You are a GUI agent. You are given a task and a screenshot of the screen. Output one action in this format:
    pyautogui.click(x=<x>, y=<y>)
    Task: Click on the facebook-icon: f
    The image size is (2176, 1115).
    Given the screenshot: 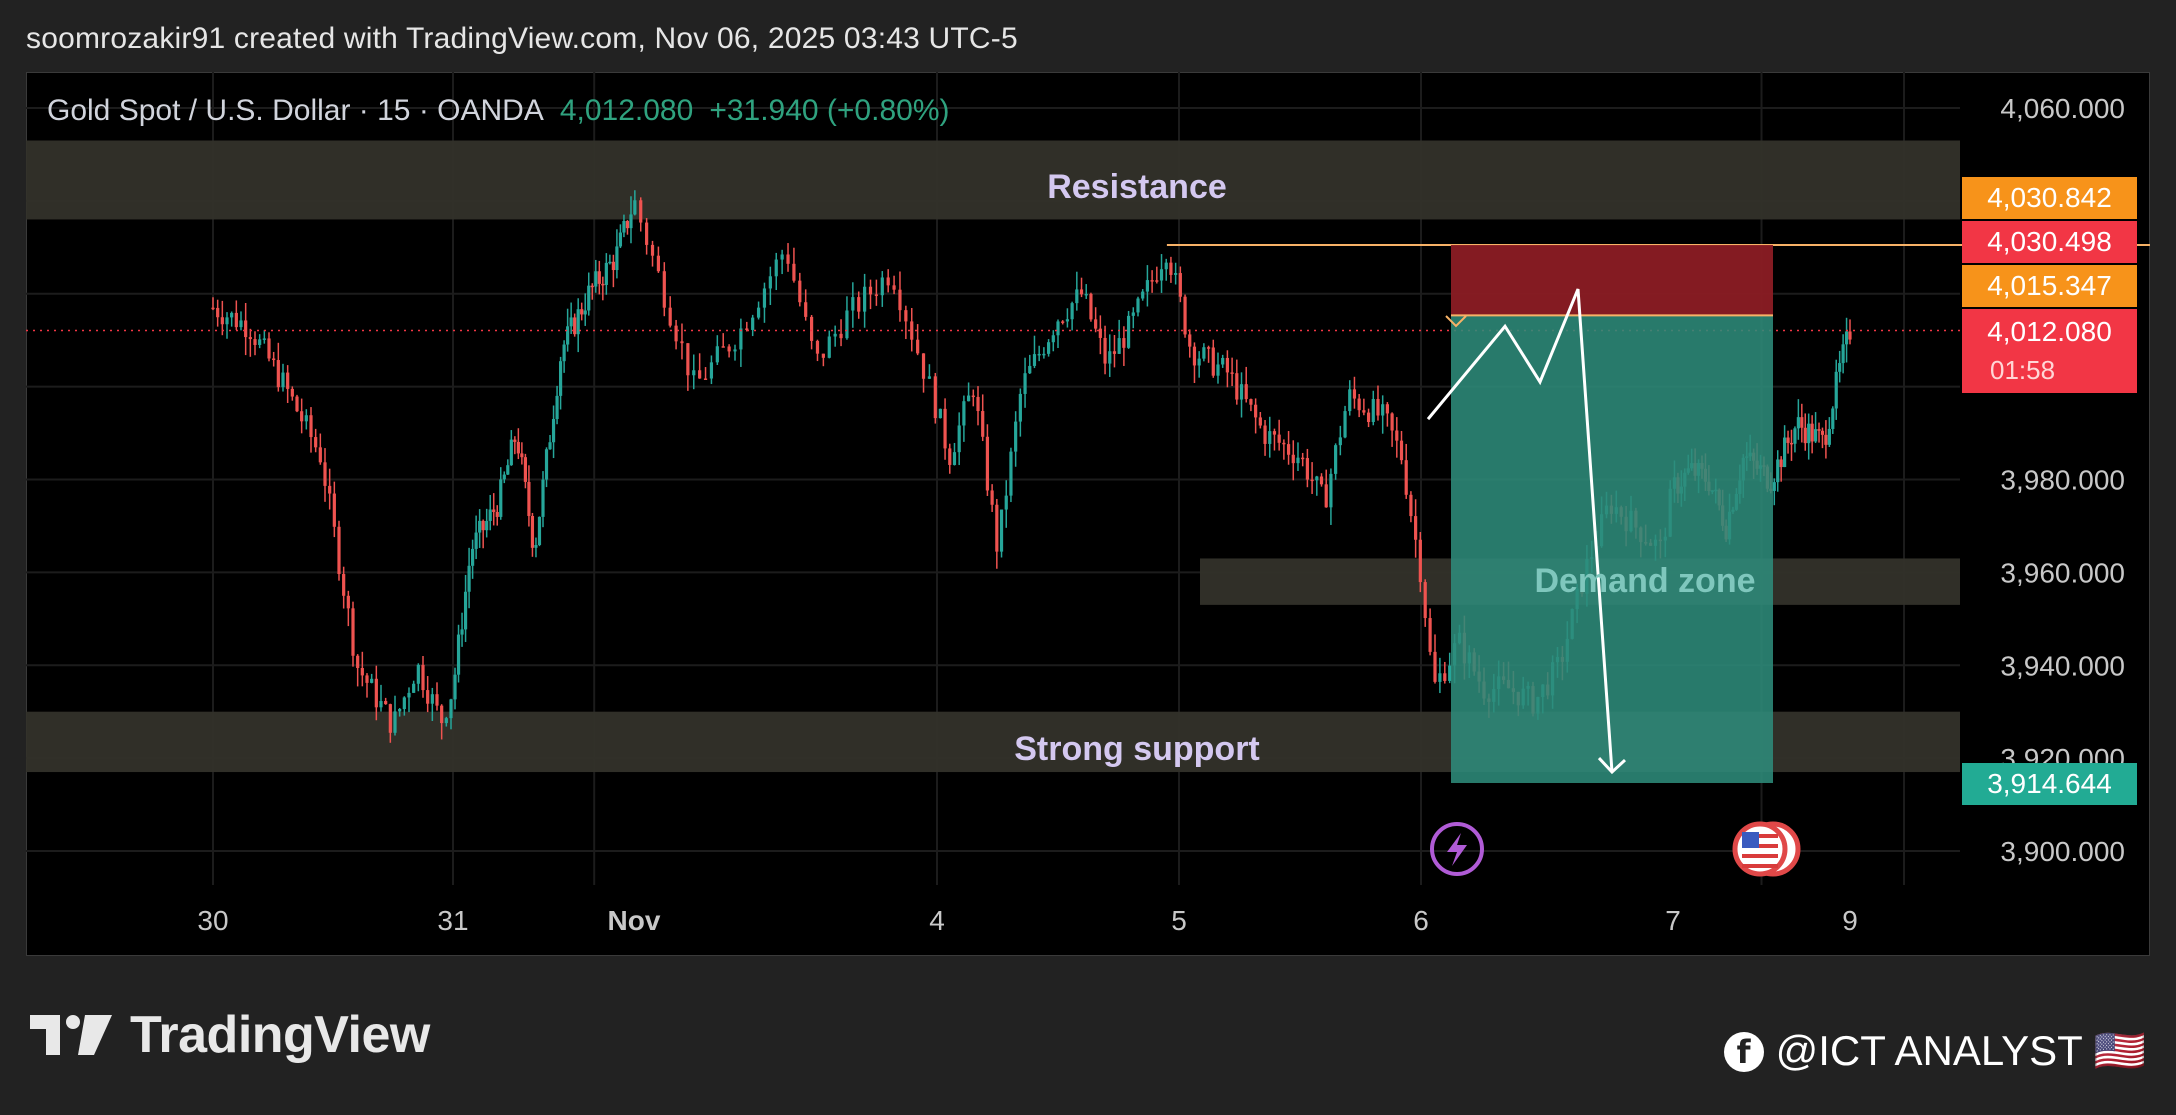 What is the action you would take?
    pyautogui.click(x=1743, y=1051)
    